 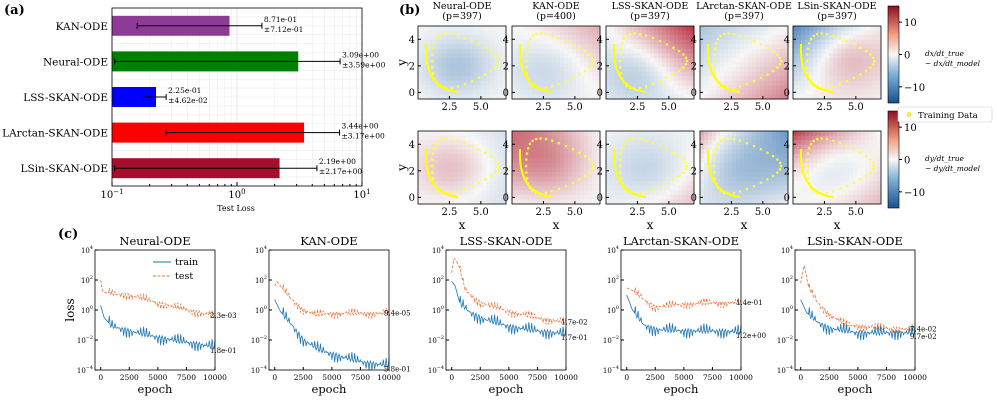 What do you see at coordinates (261, 250) in the screenshot?
I see `y-tick-label: 10⁴` at bounding box center [261, 250].